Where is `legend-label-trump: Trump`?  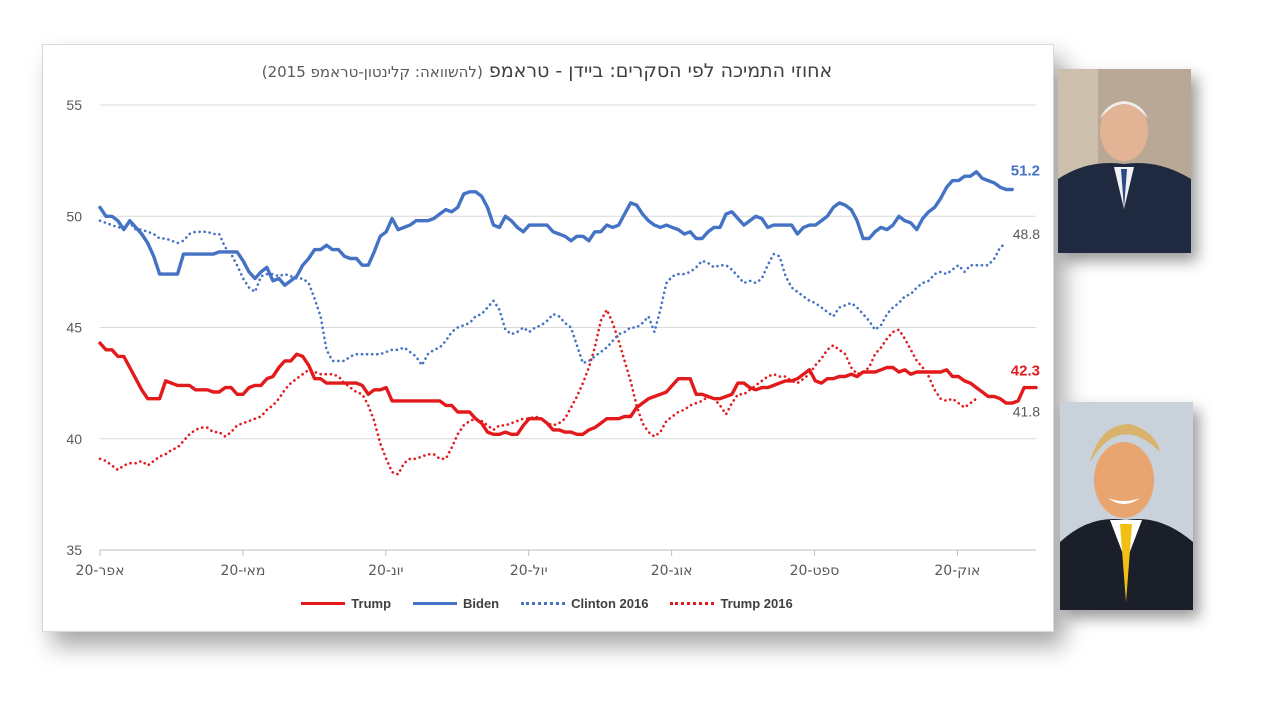
legend-label-trump: Trump is located at coordinates (371, 603).